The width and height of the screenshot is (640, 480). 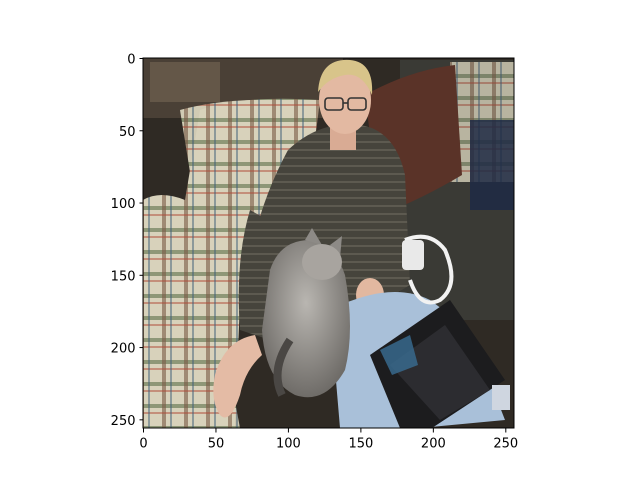 I want to click on x-tick-label: 150, so click(x=360, y=444).